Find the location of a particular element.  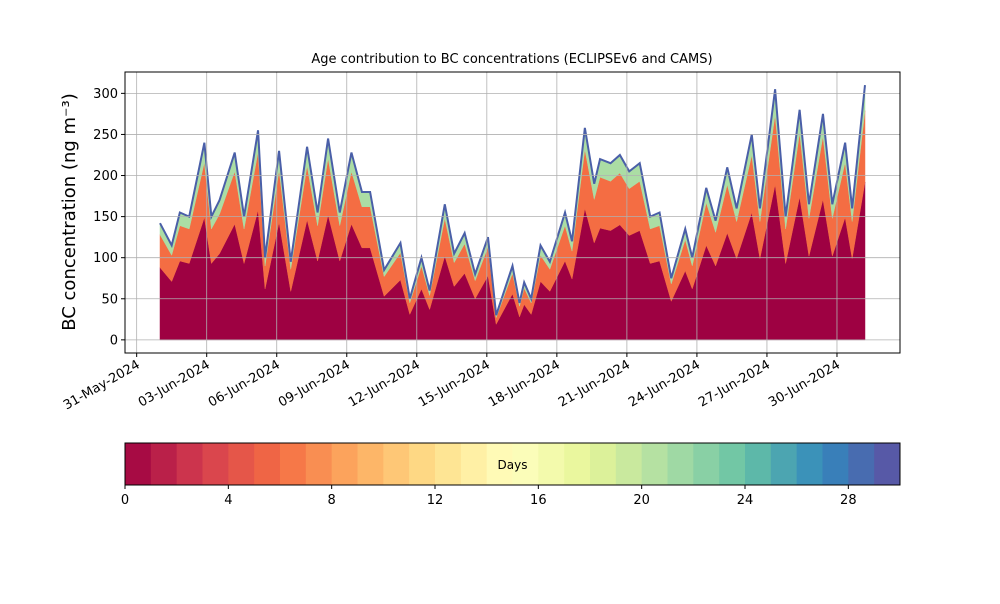

y-tick-label: 100 is located at coordinates (105, 258).